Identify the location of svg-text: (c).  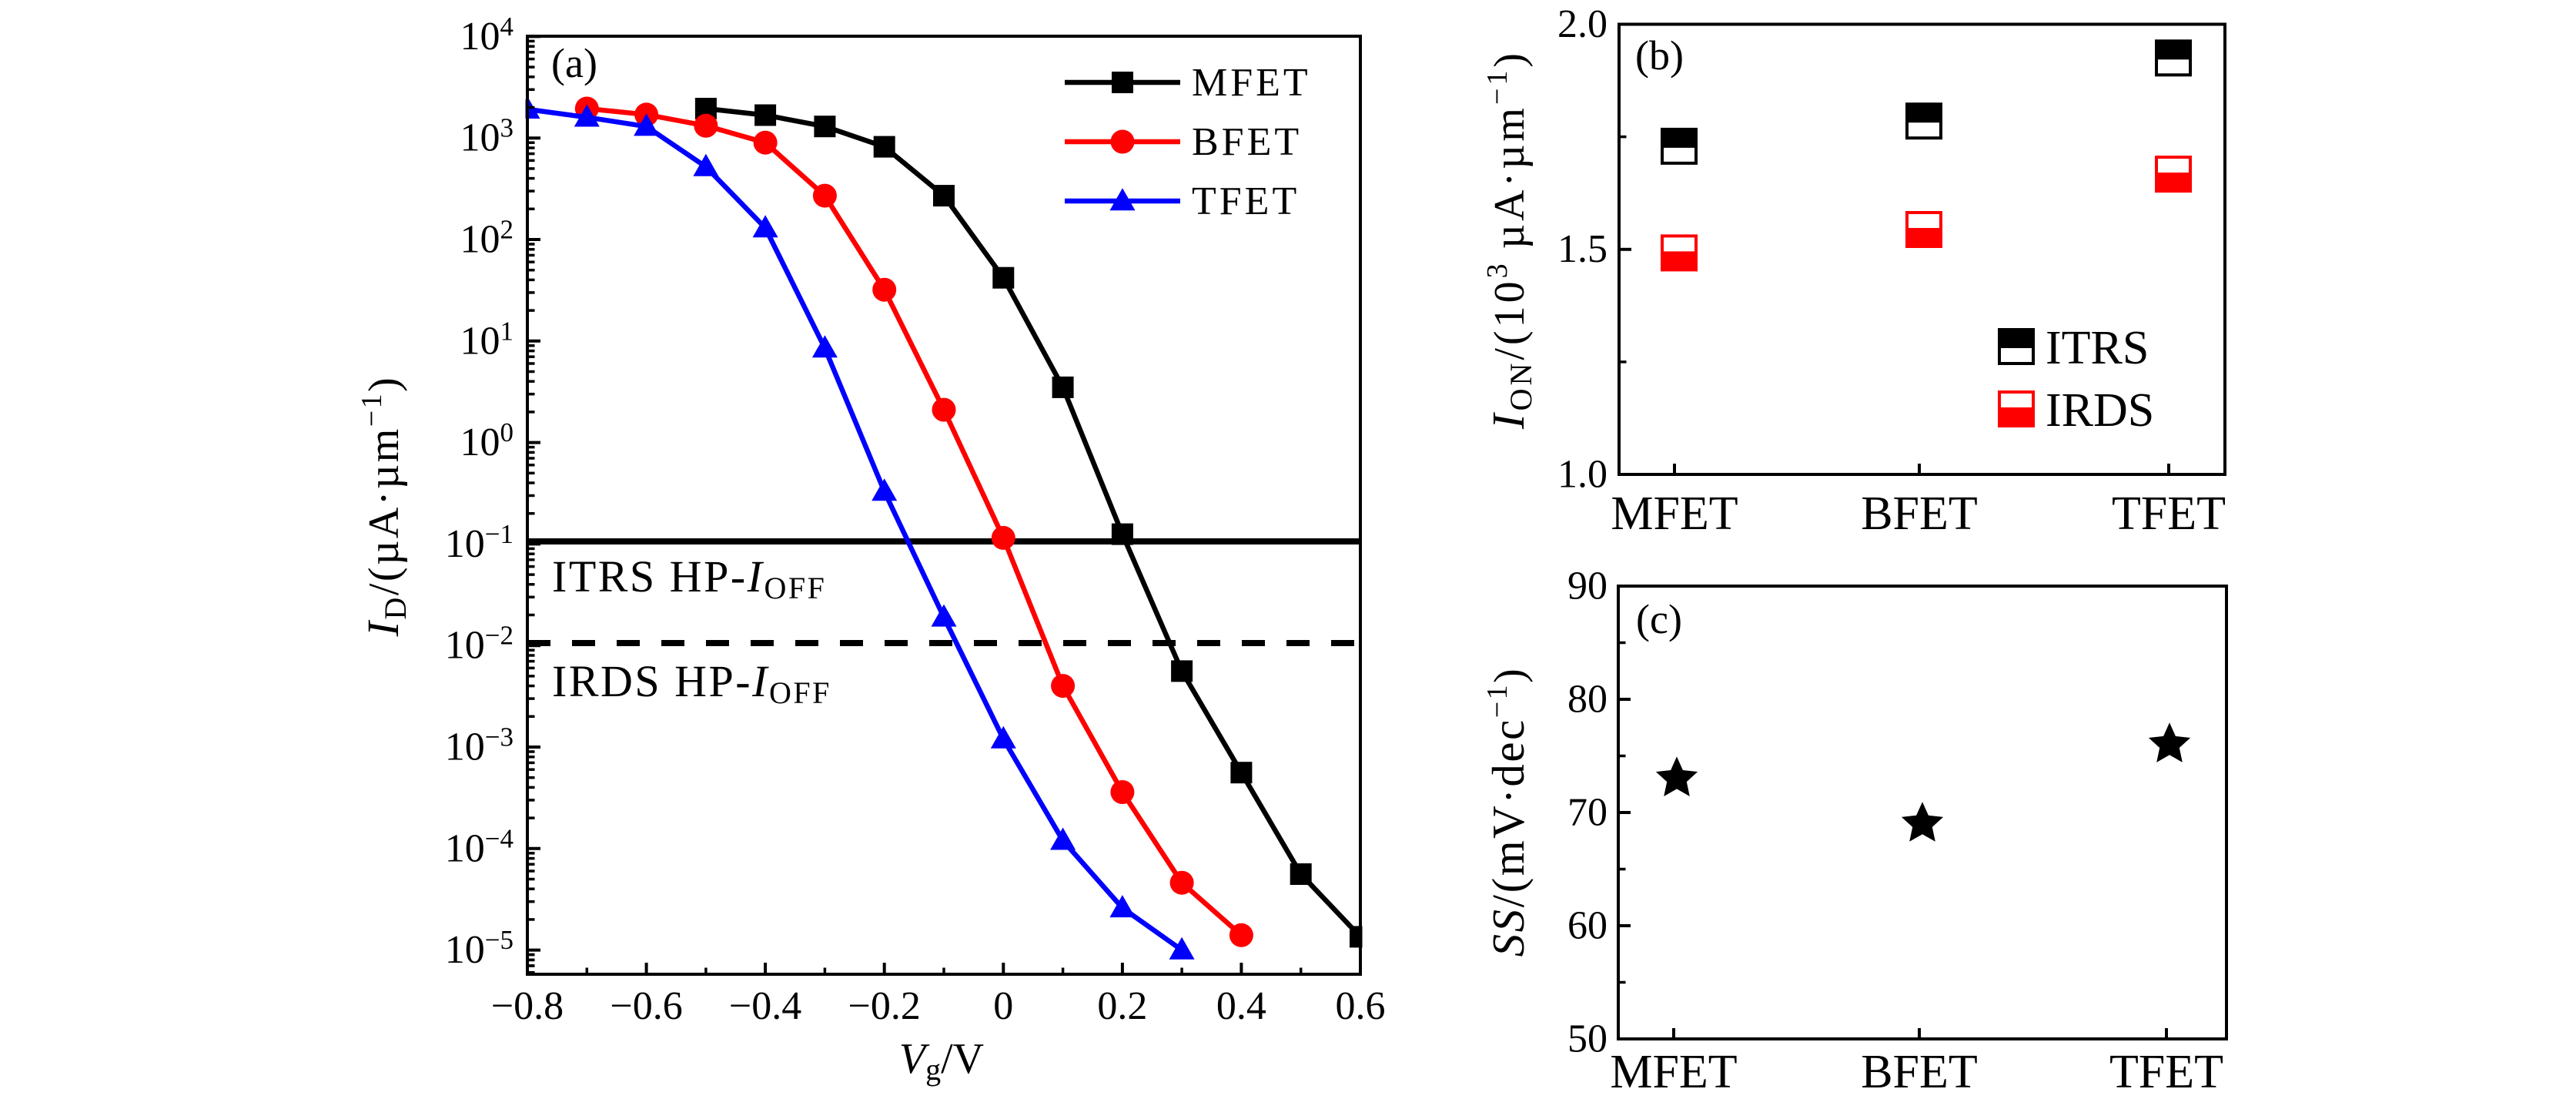
(1659, 619).